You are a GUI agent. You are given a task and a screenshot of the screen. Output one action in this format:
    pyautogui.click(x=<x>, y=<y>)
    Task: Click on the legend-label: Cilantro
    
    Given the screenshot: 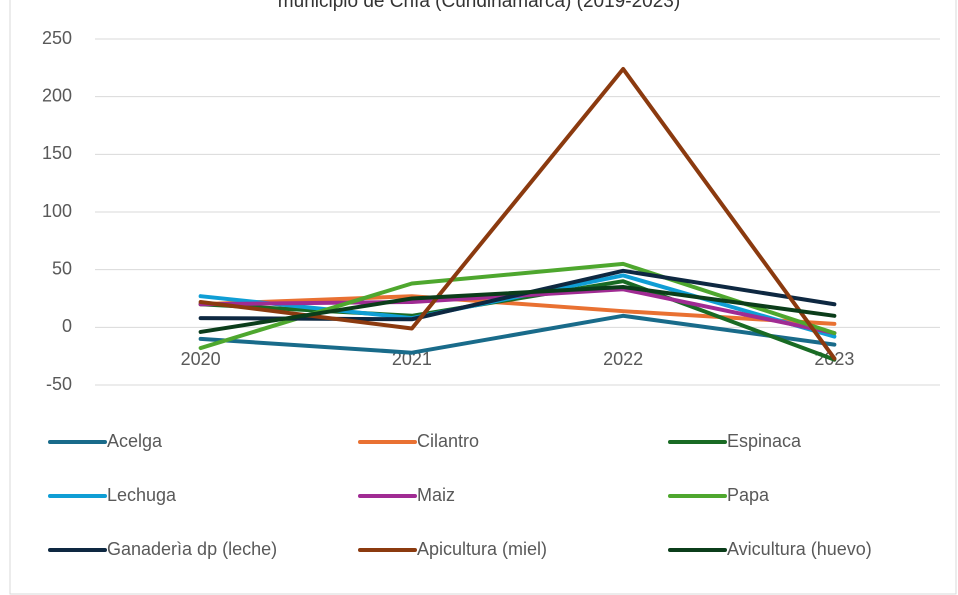 What is the action you would take?
    pyautogui.click(x=448, y=441)
    